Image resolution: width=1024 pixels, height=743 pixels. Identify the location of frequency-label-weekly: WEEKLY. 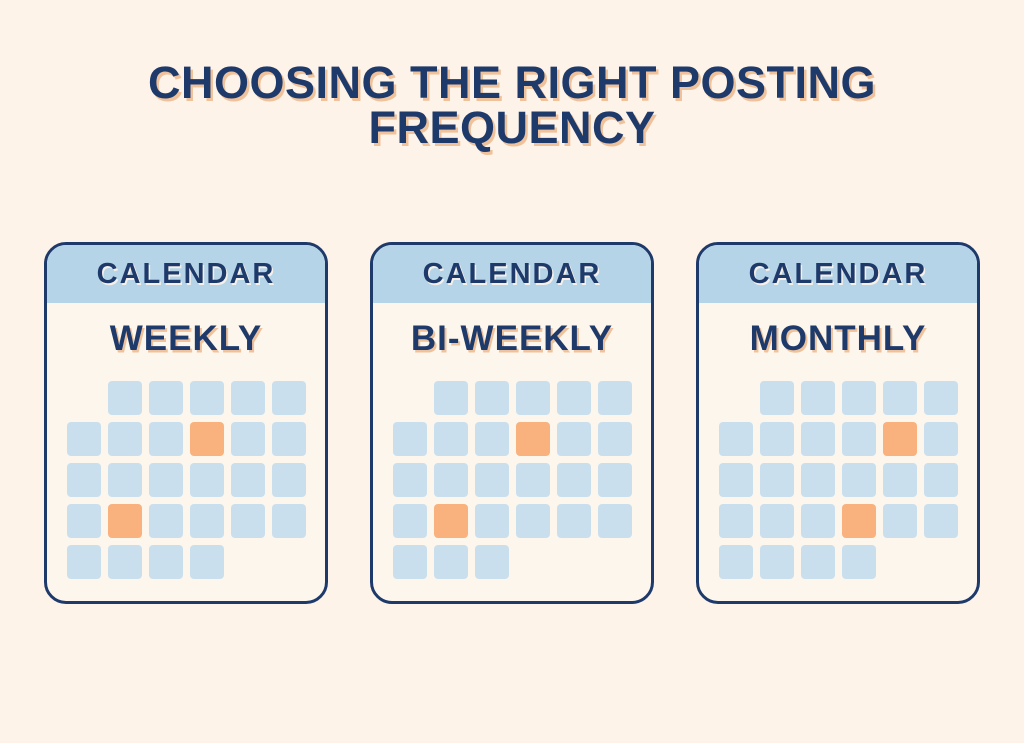
(186, 338).